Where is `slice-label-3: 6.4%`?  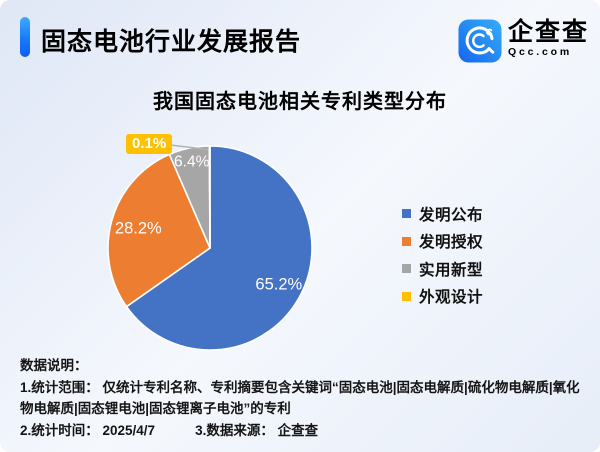 slice-label-3: 6.4% is located at coordinates (192, 162).